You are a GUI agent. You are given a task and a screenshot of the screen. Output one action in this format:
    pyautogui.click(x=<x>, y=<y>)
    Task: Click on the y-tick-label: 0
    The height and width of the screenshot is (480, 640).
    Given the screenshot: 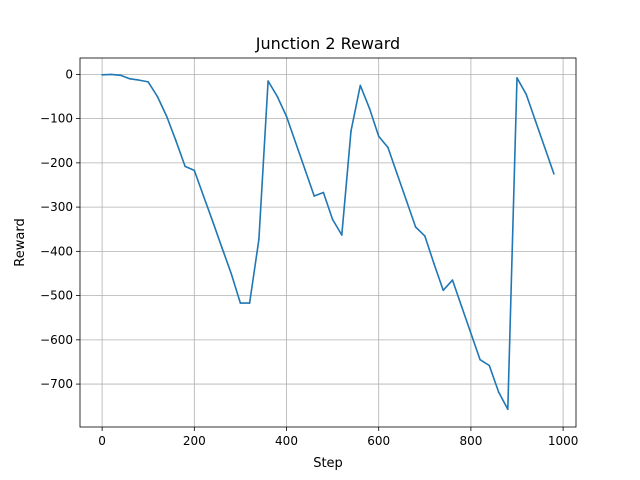 What is the action you would take?
    pyautogui.click(x=69, y=74)
    